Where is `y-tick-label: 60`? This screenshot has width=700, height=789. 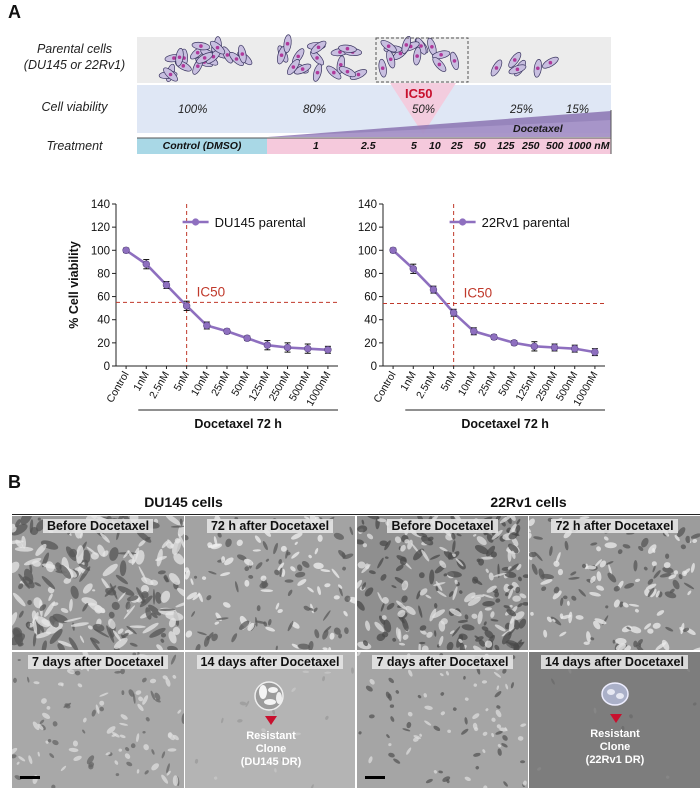
y-tick-label: 60 is located at coordinates (103, 298).